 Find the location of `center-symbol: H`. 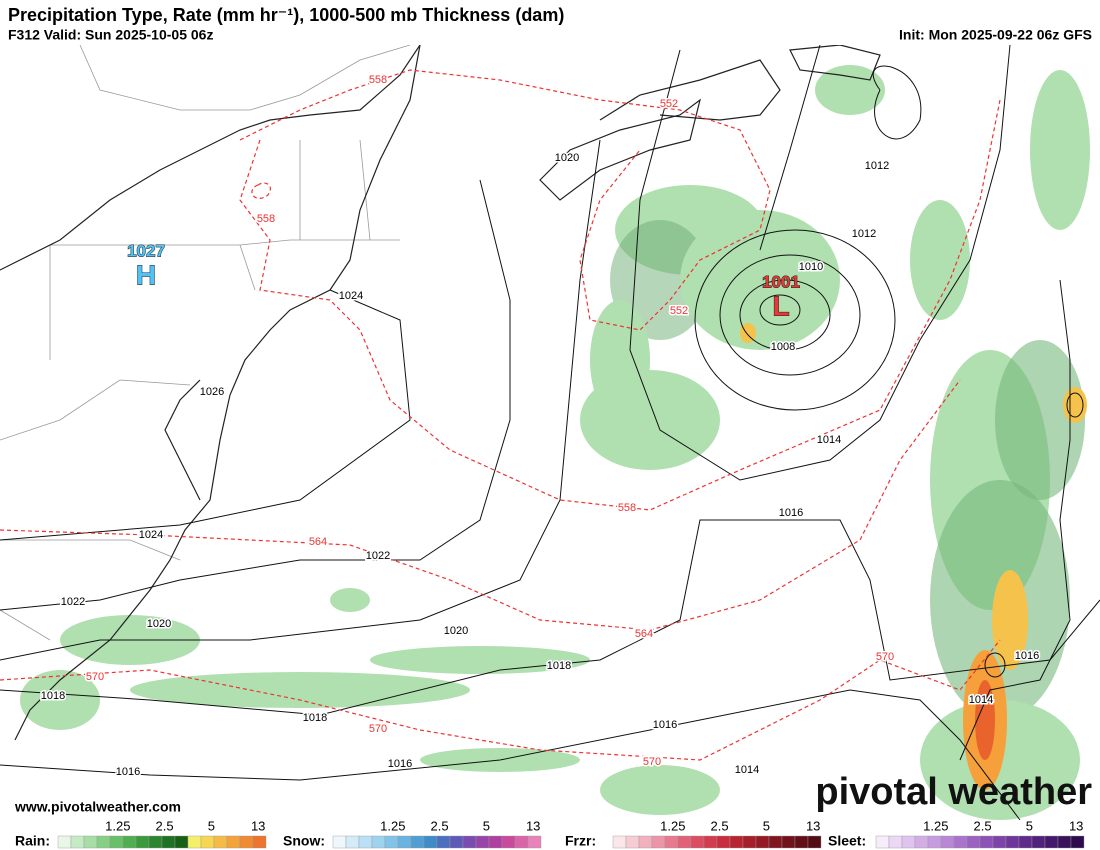

center-symbol: H is located at coordinates (146, 274).